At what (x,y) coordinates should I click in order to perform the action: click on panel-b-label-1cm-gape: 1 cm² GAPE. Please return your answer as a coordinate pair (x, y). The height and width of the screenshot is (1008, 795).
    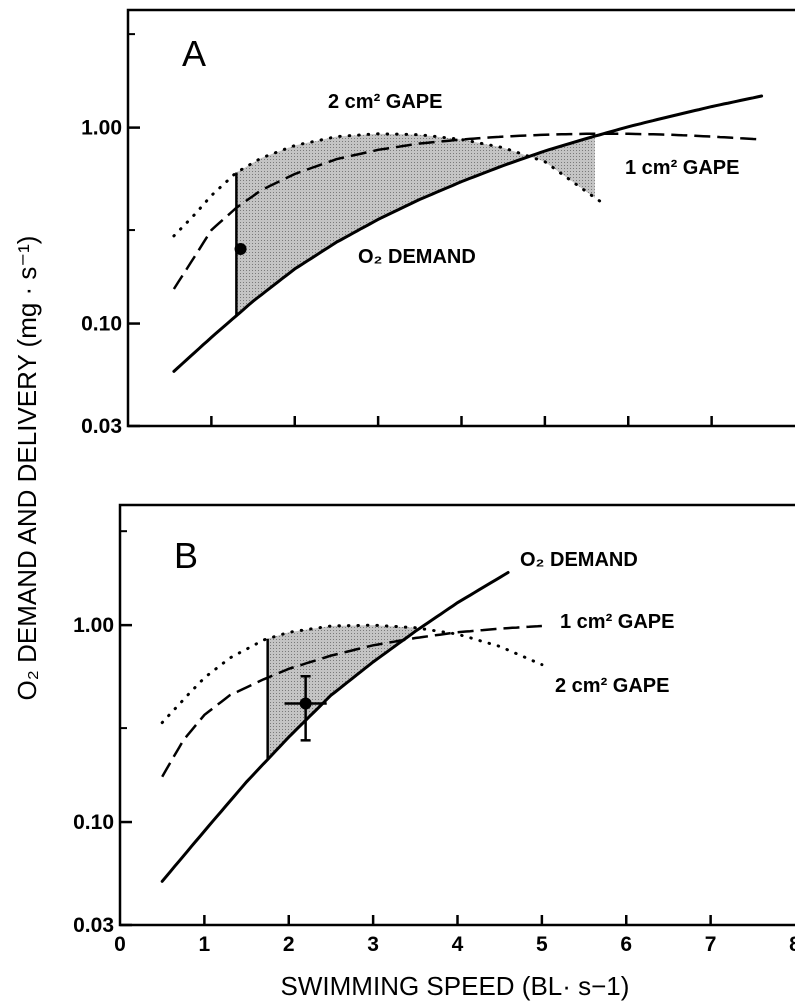
    Looking at the image, I should click on (617, 622).